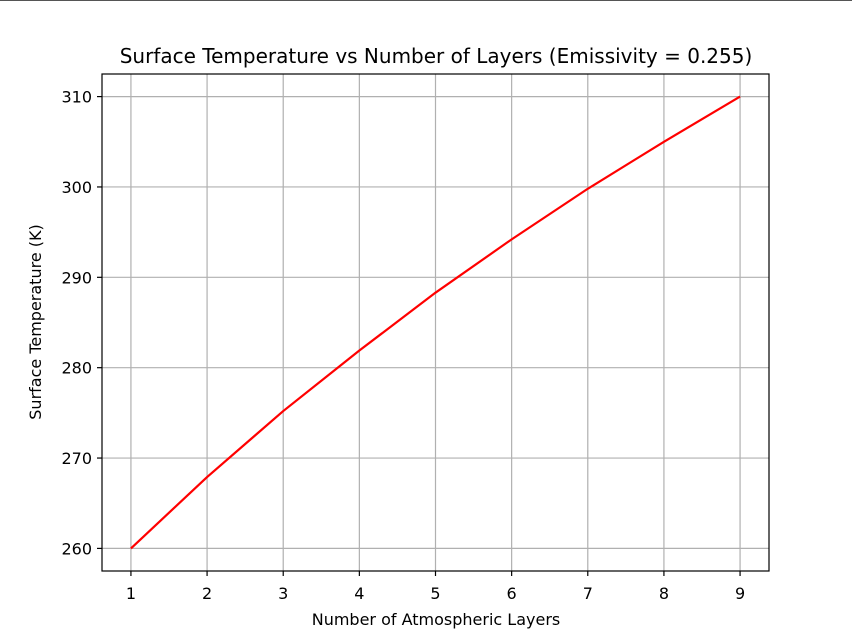 Image resolution: width=852 pixels, height=642 pixels. What do you see at coordinates (35, 321) in the screenshot?
I see `y-axis-label: Surface Temperature (K)` at bounding box center [35, 321].